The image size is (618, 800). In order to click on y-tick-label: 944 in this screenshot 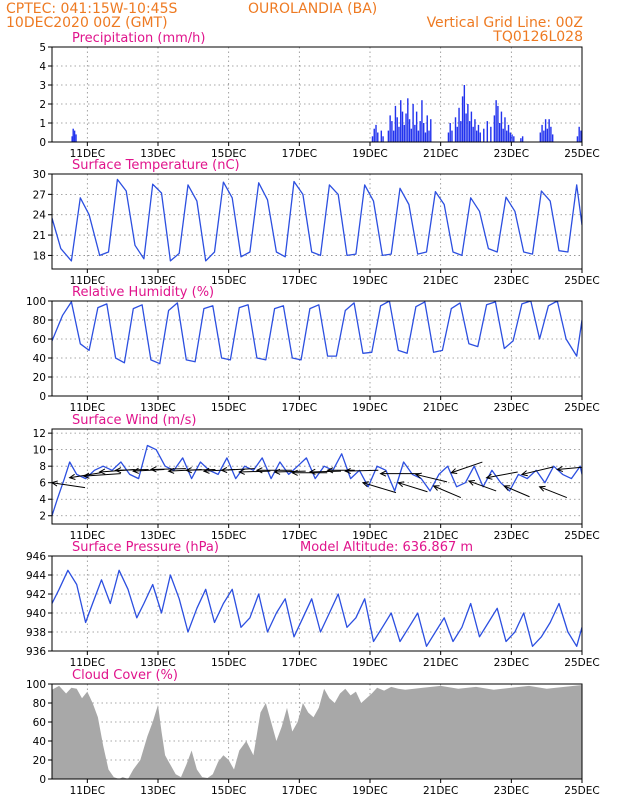, I will do `click(36, 576)`.